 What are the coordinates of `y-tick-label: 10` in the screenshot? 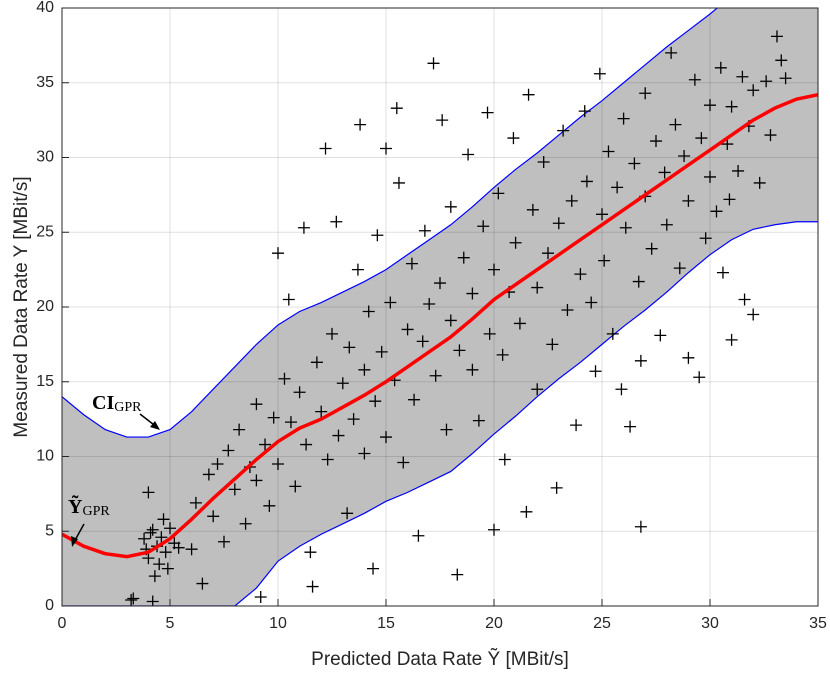 It's located at (45, 456).